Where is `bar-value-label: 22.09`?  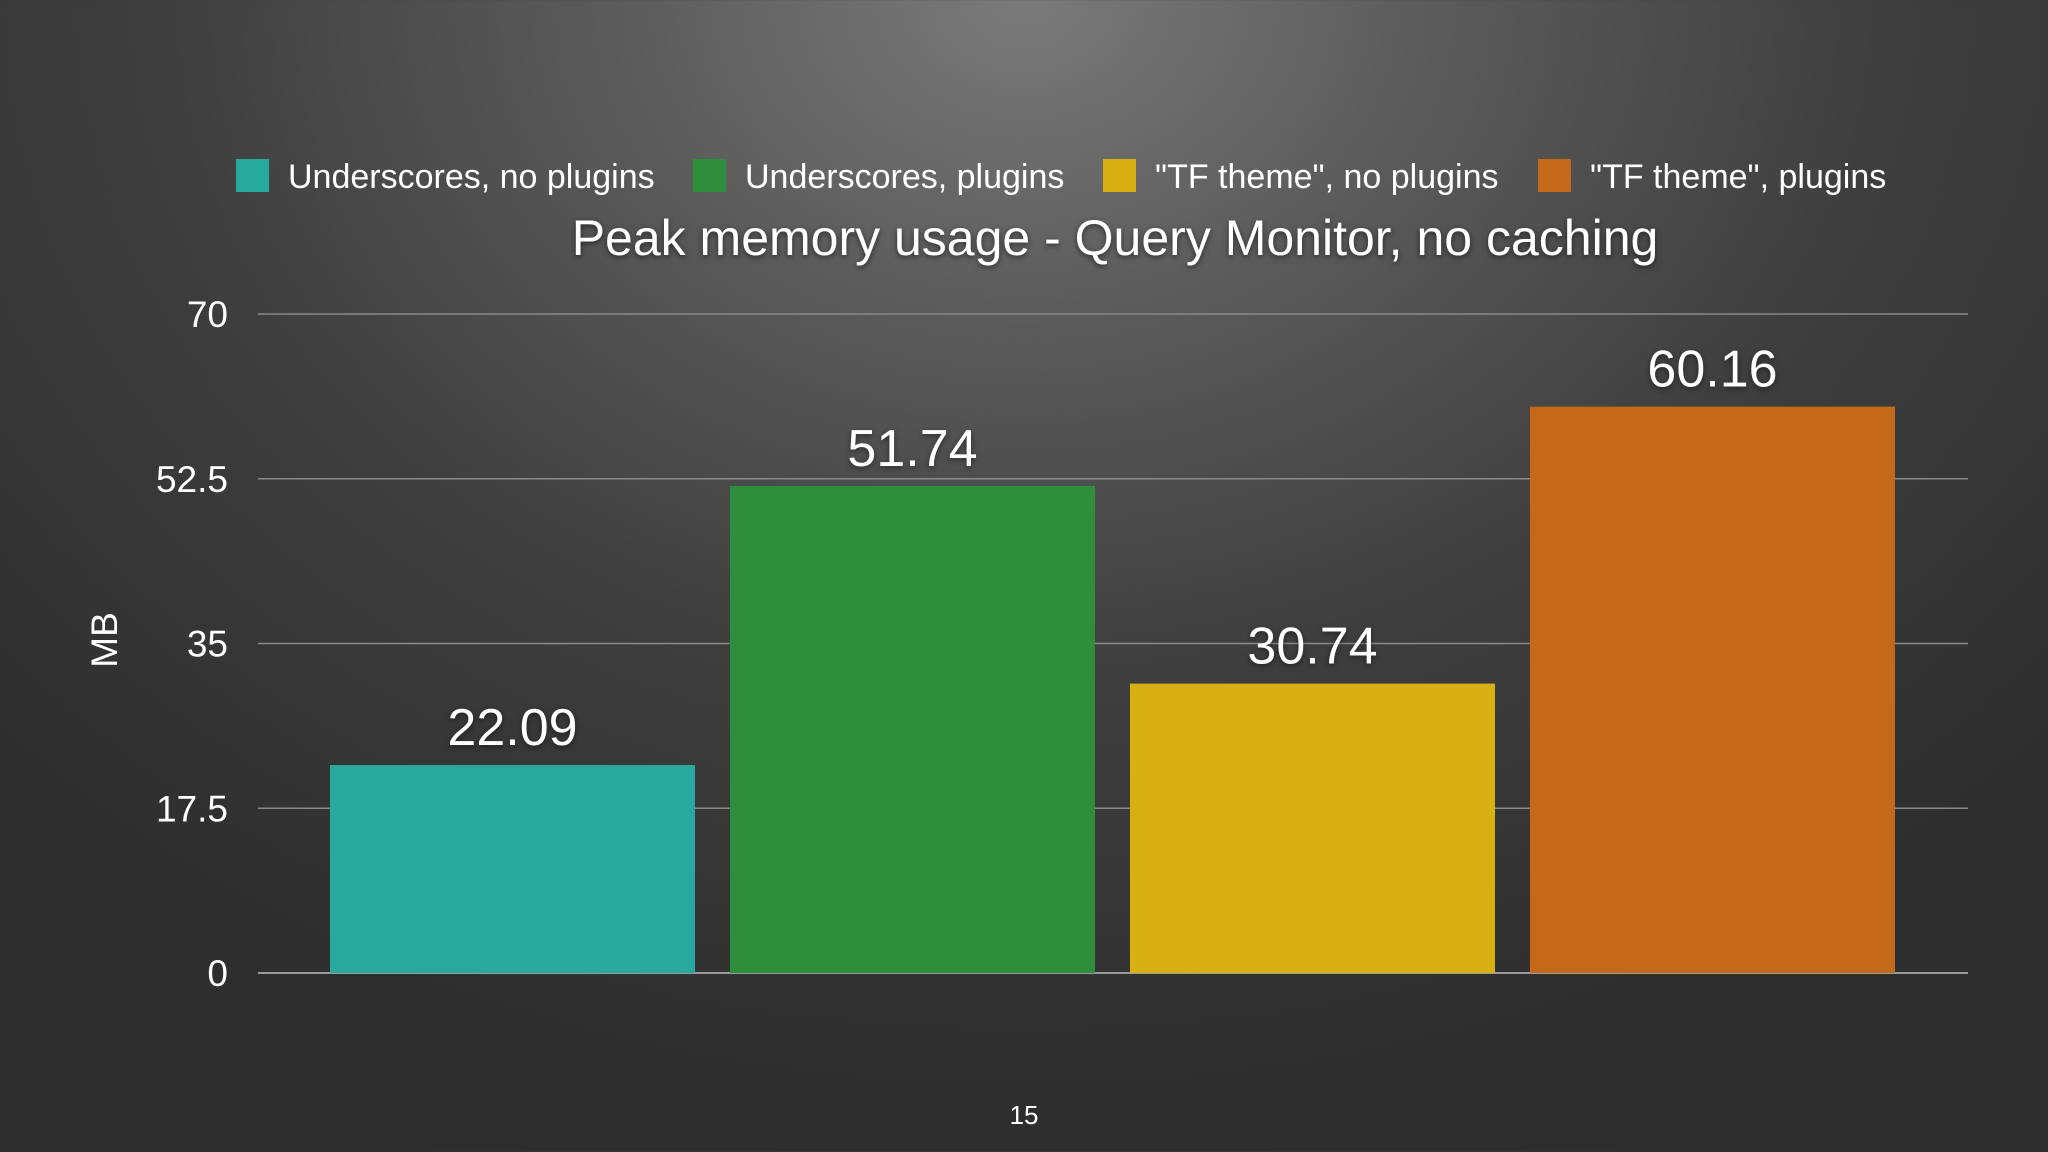 bar-value-label: 22.09 is located at coordinates (512, 728).